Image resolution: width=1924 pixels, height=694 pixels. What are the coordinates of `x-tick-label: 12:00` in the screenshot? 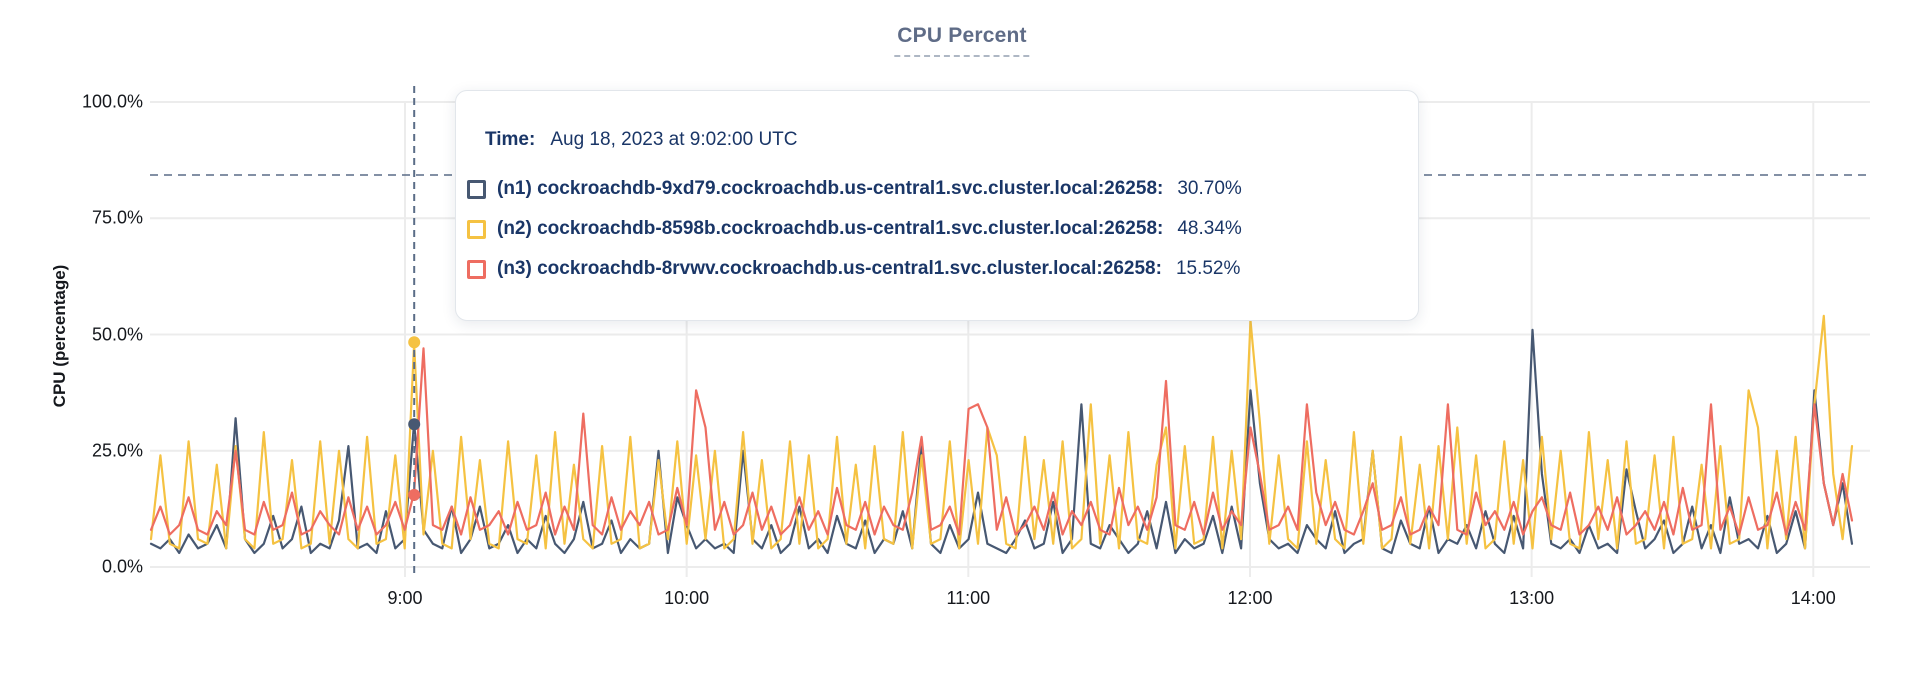 It's located at (1250, 598).